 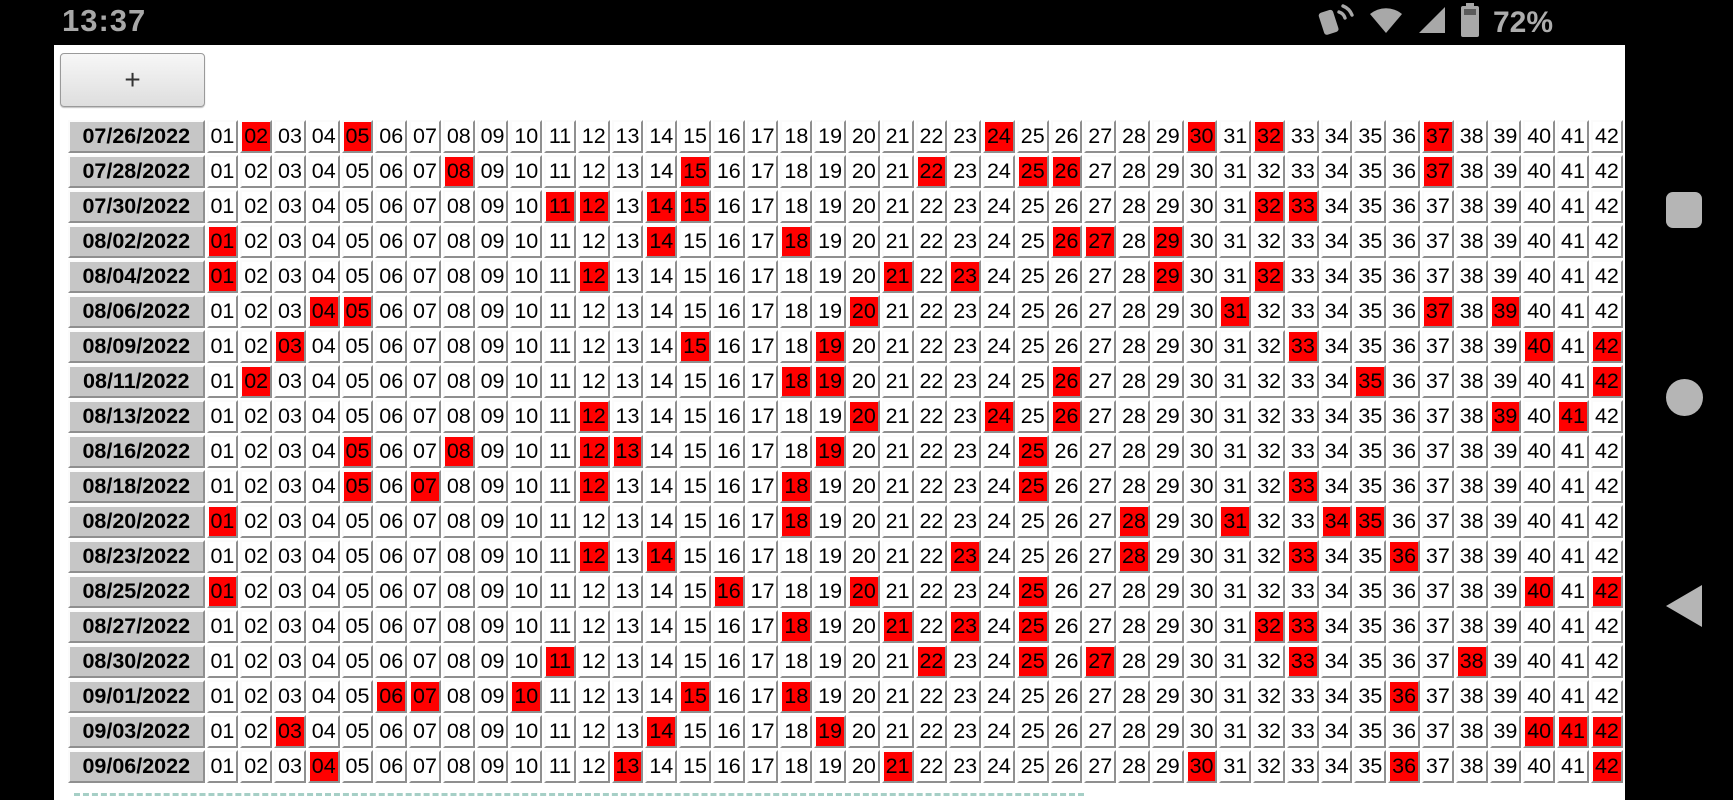 What do you see at coordinates (1573, 486) in the screenshot?
I see `number-cell: 41` at bounding box center [1573, 486].